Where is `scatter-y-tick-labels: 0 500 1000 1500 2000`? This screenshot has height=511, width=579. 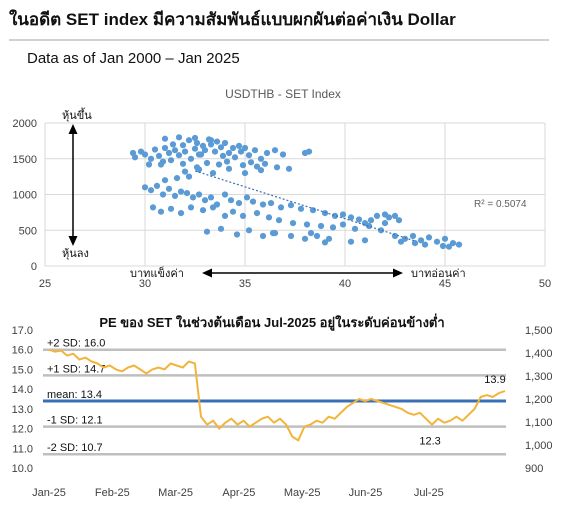
scatter-y-tick-labels: 0 500 1000 1500 2000 is located at coordinates (25, 195).